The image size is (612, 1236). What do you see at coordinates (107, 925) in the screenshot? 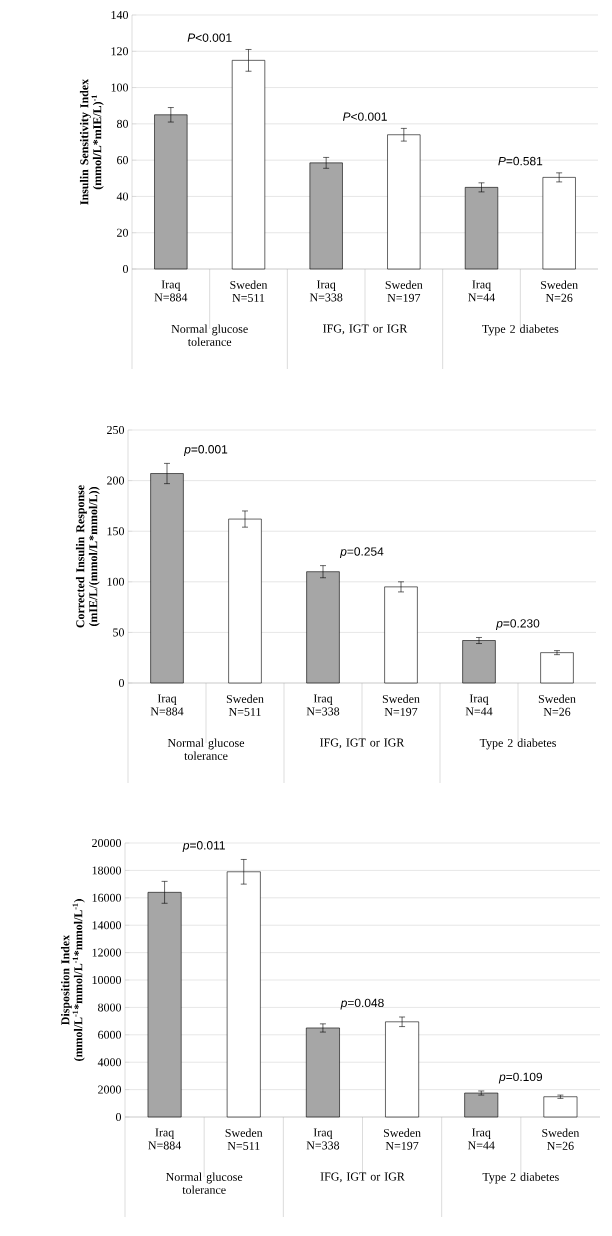
I see `y-tick-label: 14000` at bounding box center [107, 925].